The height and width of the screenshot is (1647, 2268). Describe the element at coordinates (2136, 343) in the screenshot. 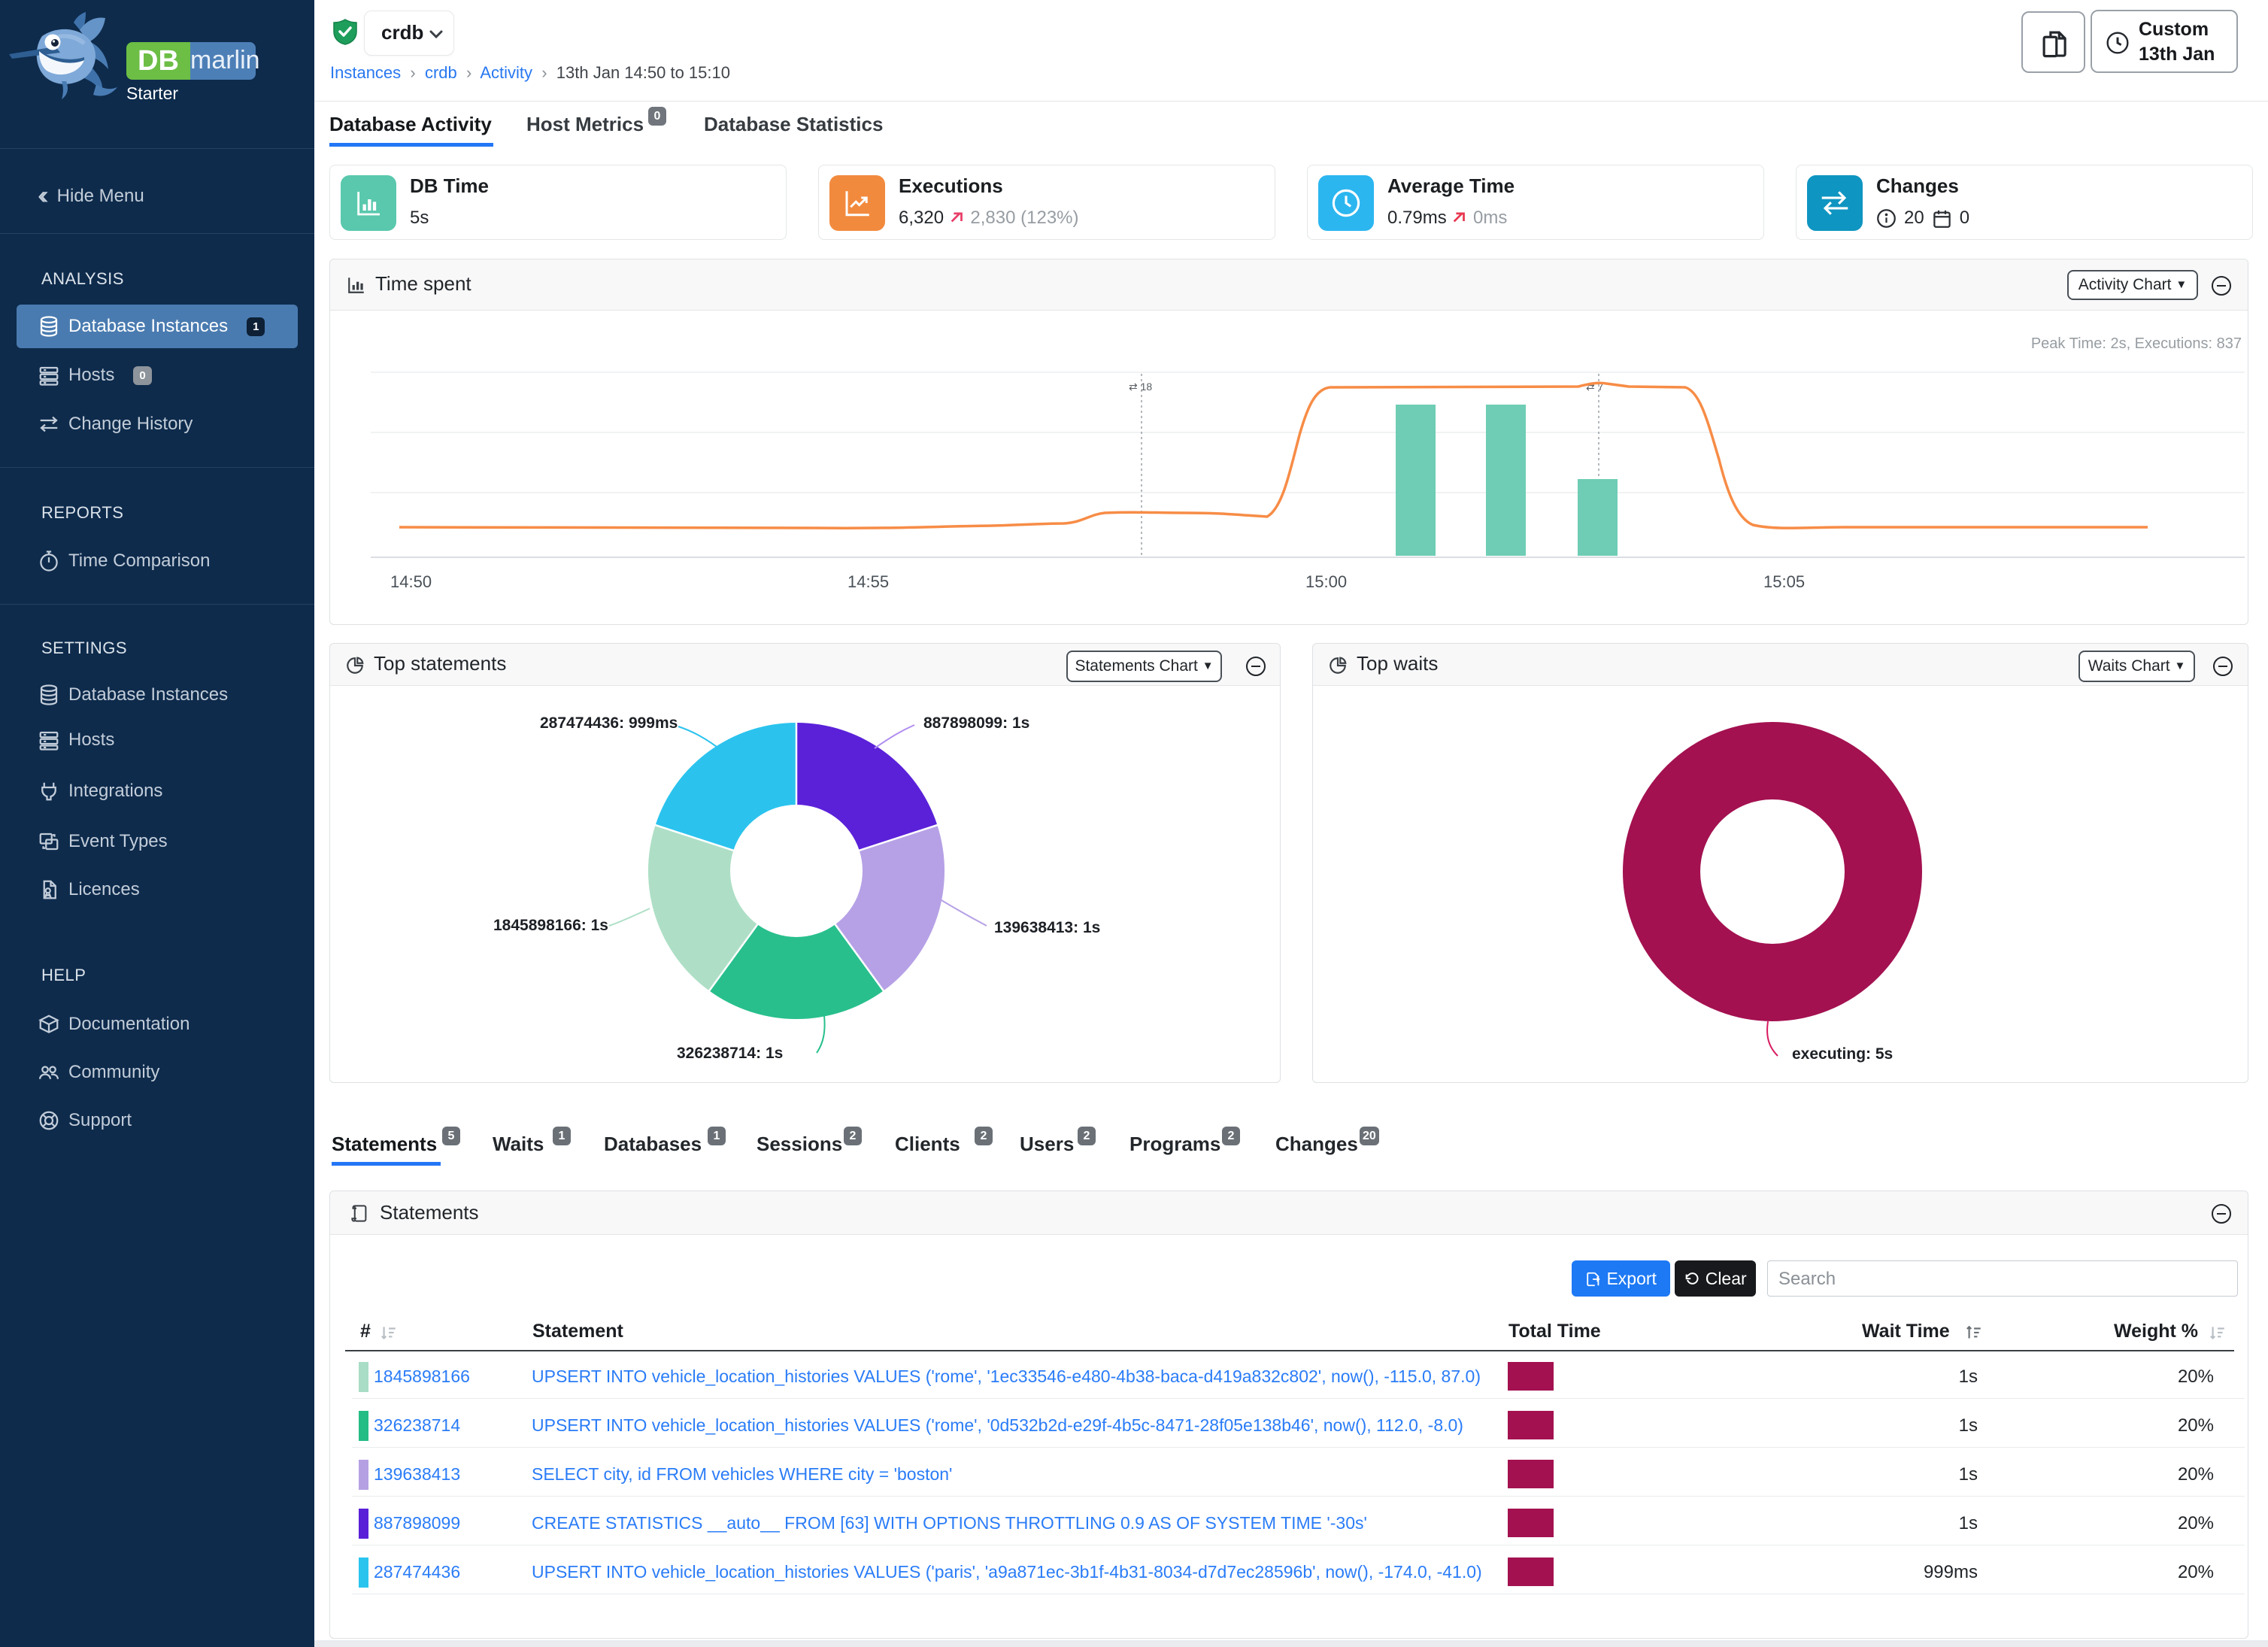

I see `svg-text: Peak Time: 2s, Executions: 837` at that location.